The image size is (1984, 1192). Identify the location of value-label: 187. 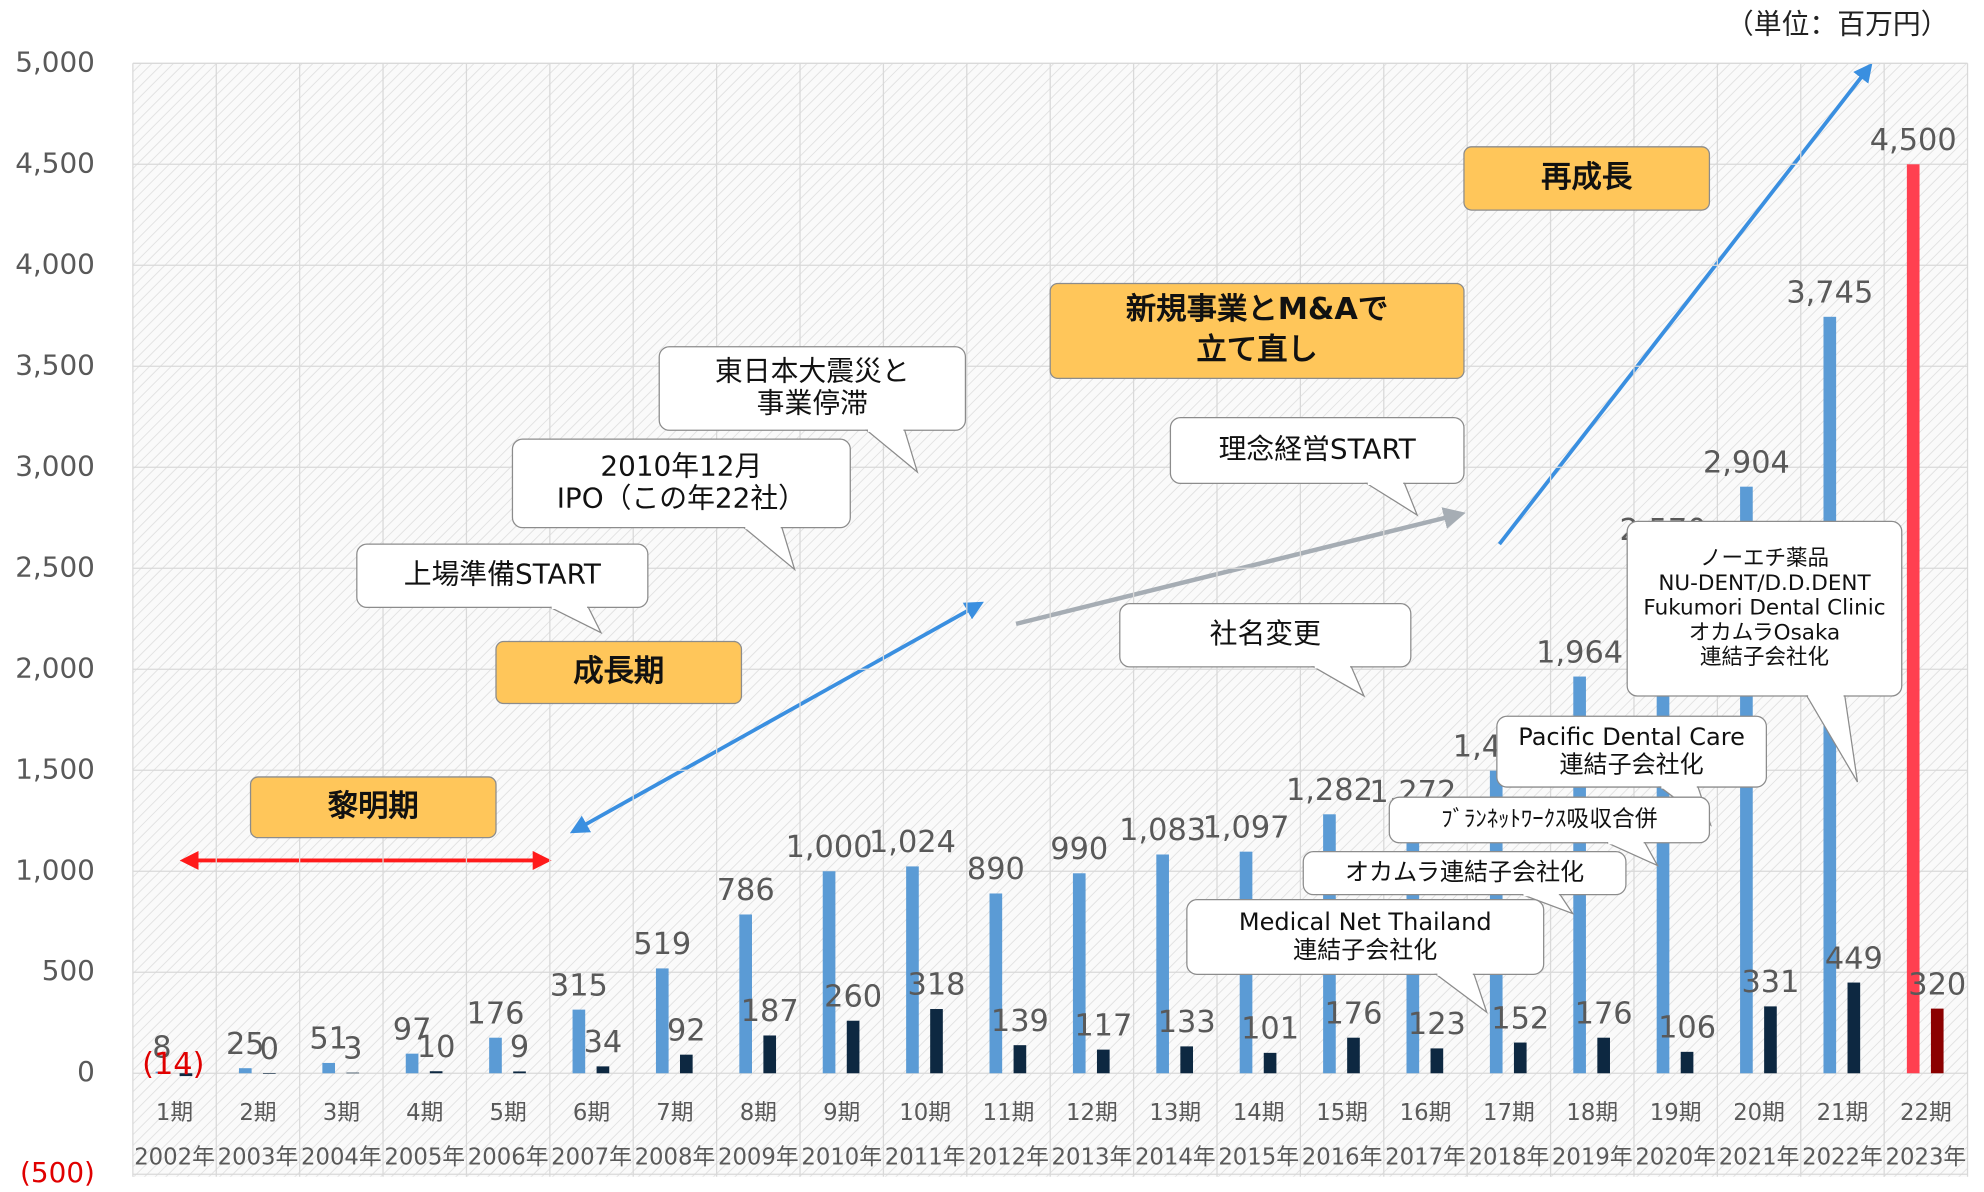
(770, 1011).